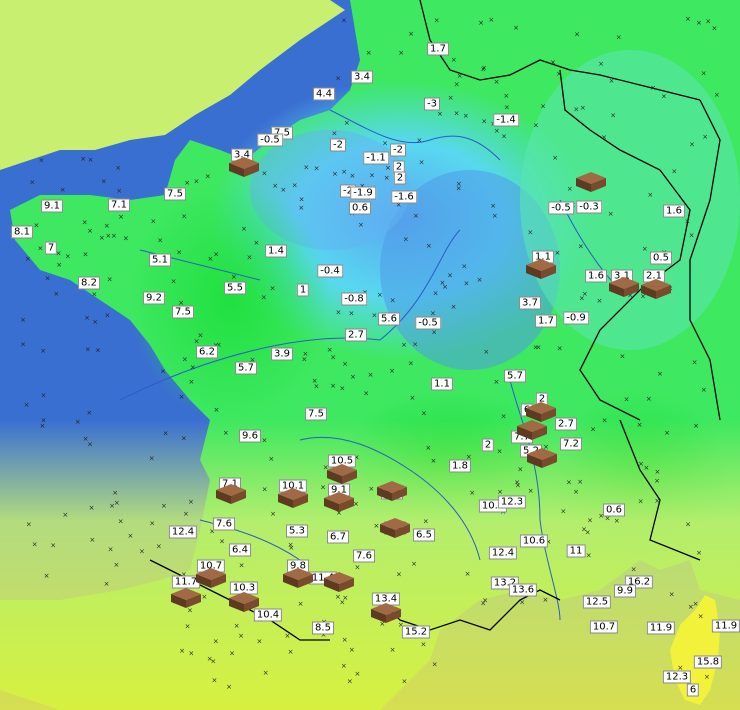  Describe the element at coordinates (363, 193) in the screenshot. I see `value-label: -1.9` at that location.